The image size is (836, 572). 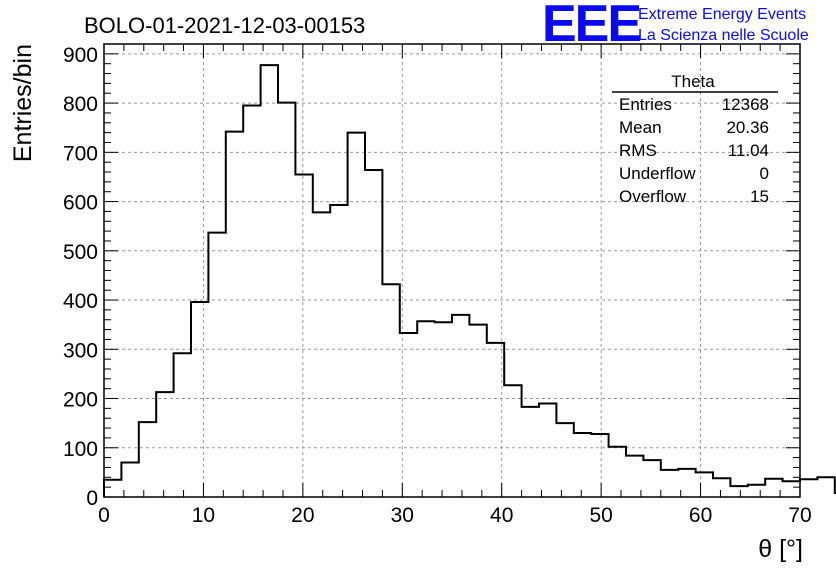 What do you see at coordinates (80, 449) in the screenshot?
I see `y-tick-label: 100` at bounding box center [80, 449].